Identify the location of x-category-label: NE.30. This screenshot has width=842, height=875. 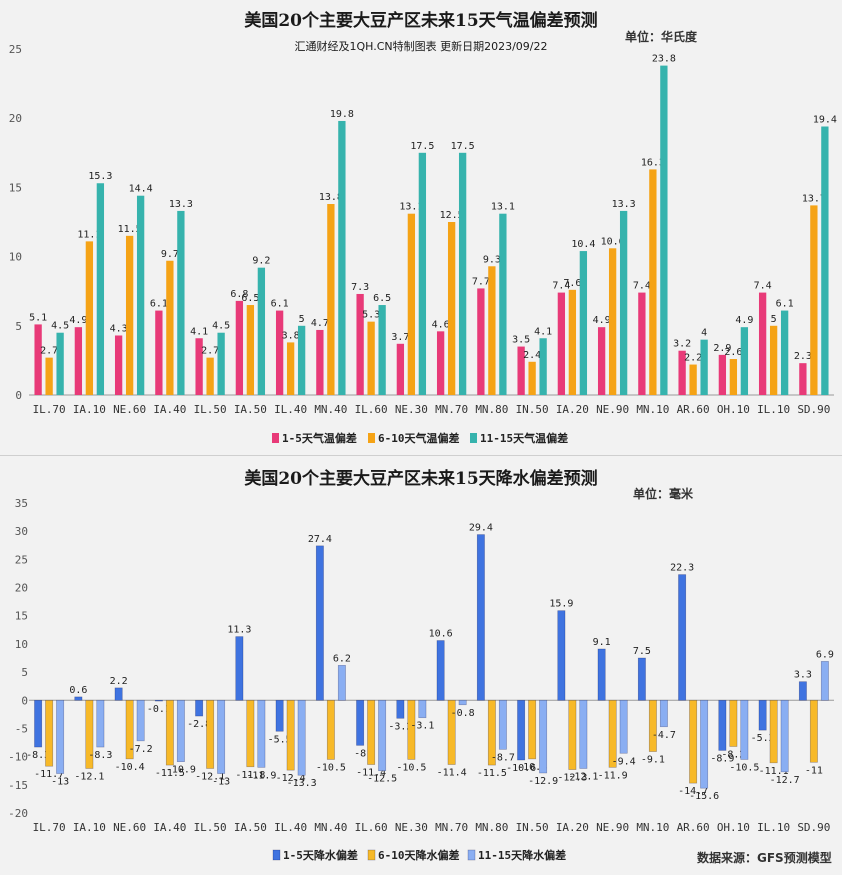
(411, 827).